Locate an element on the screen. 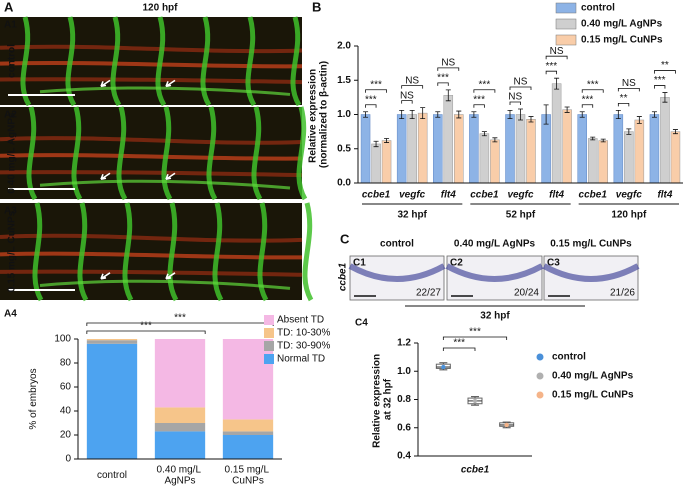  x-tick-label: 0.15 mg/L CuNPs is located at coordinates (248, 475).